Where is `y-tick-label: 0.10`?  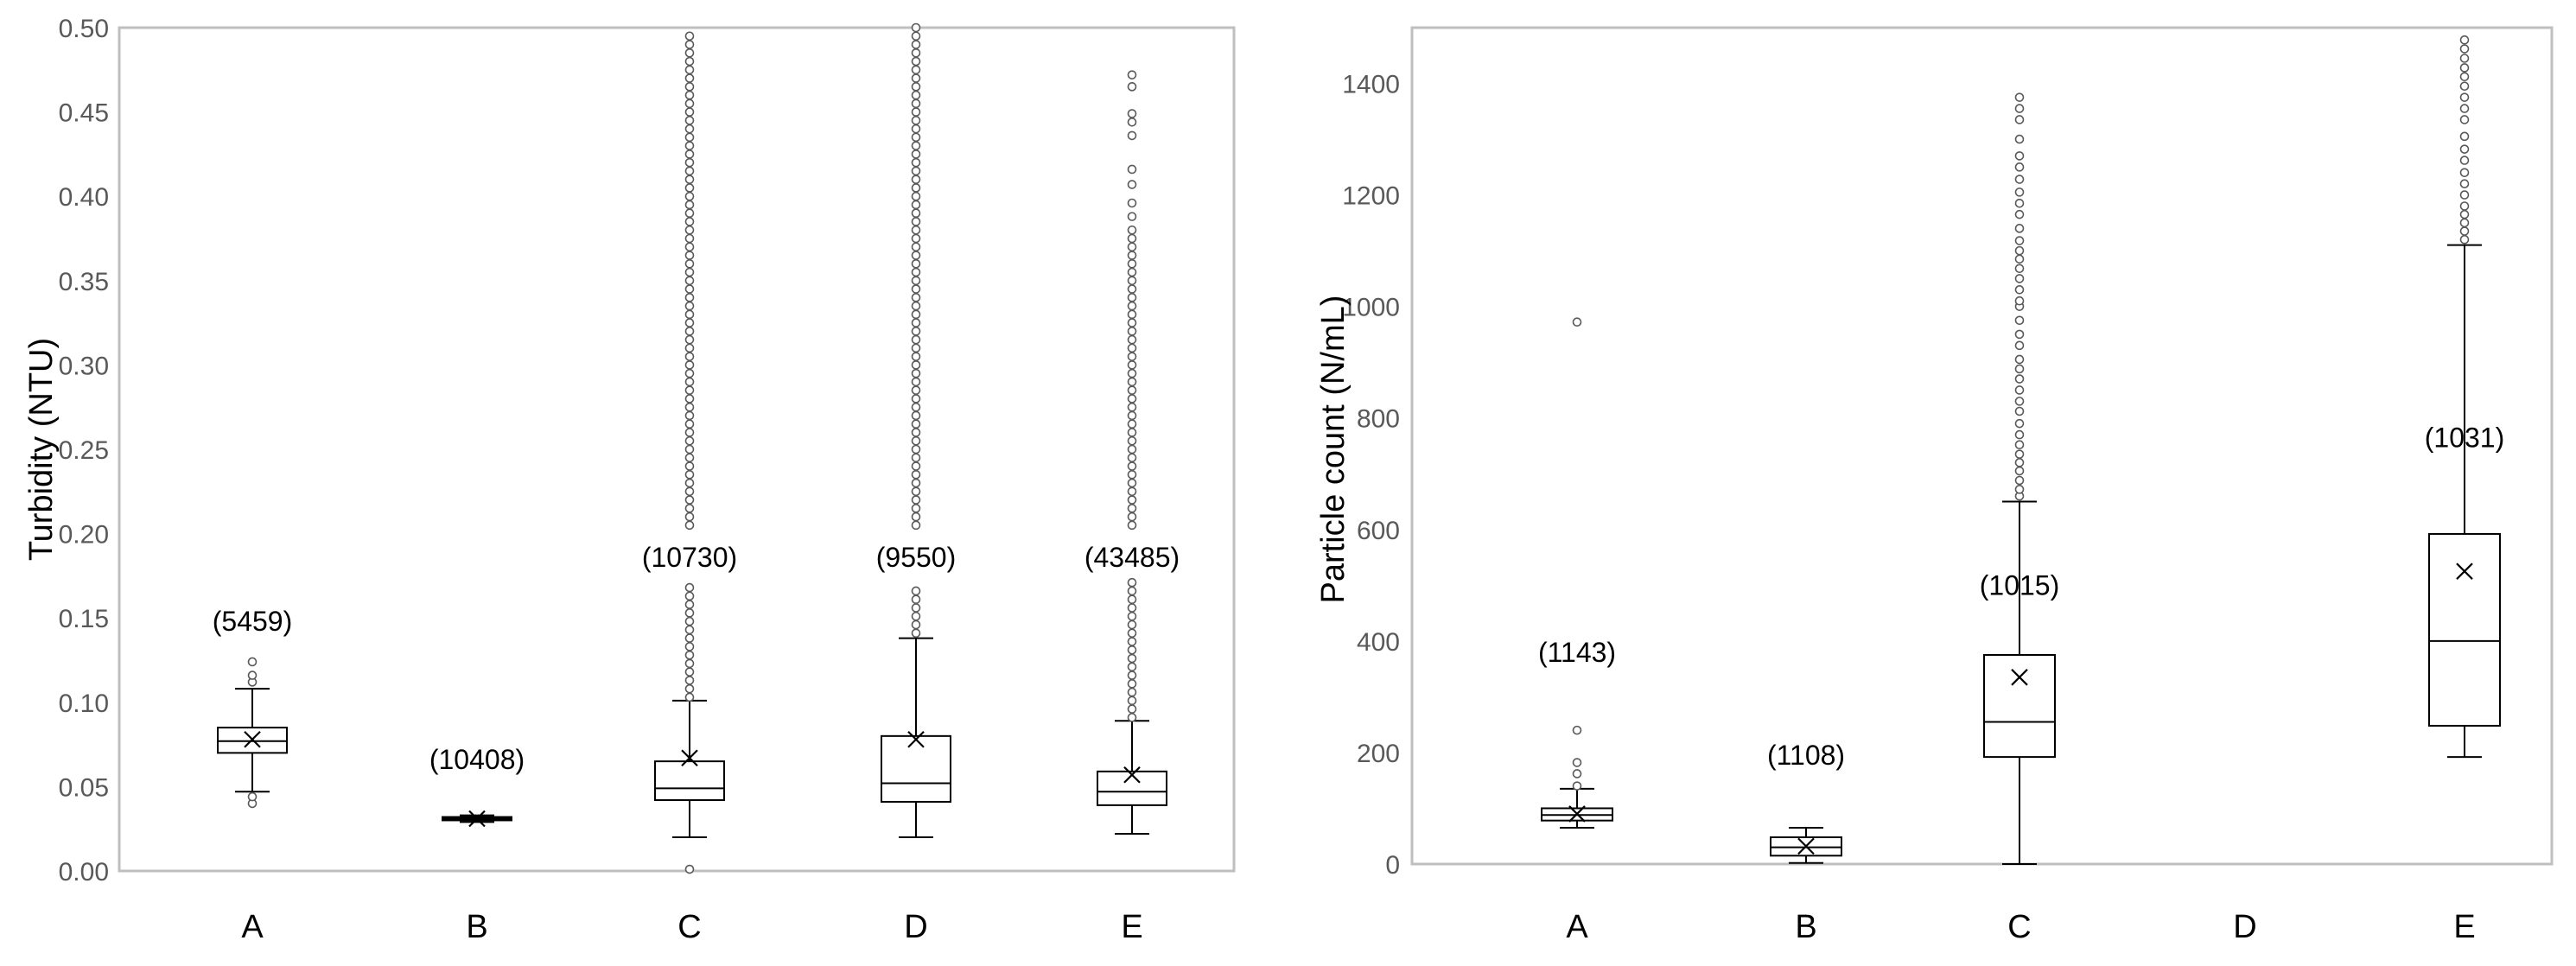 y-tick-label: 0.10 is located at coordinates (84, 704).